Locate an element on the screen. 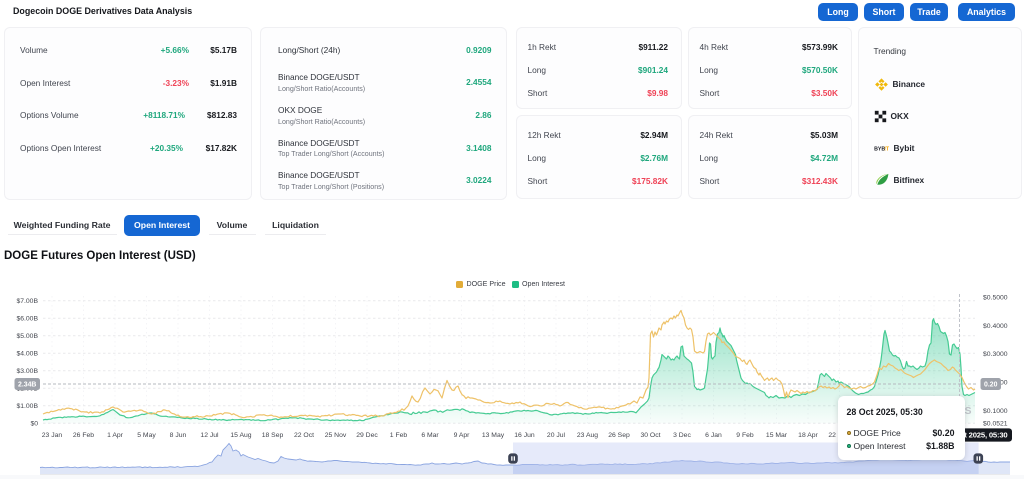  svg-text: 12 Jul is located at coordinates (209, 435).